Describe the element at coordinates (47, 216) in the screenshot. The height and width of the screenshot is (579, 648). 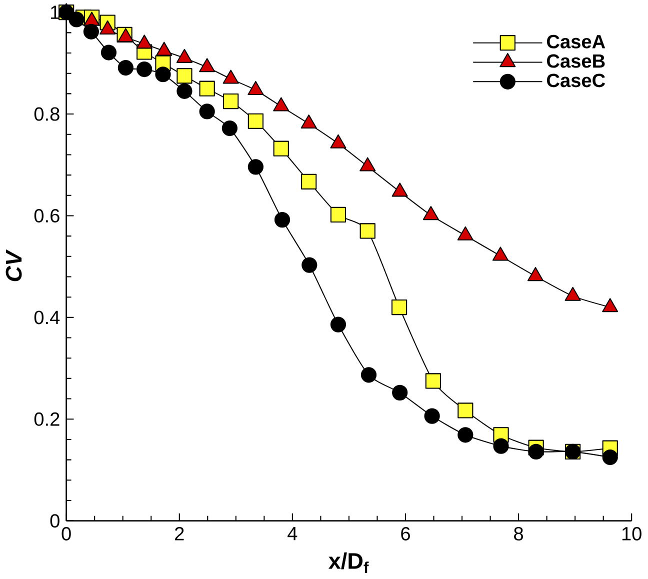
I see `y-tick-label: 0.6` at that location.